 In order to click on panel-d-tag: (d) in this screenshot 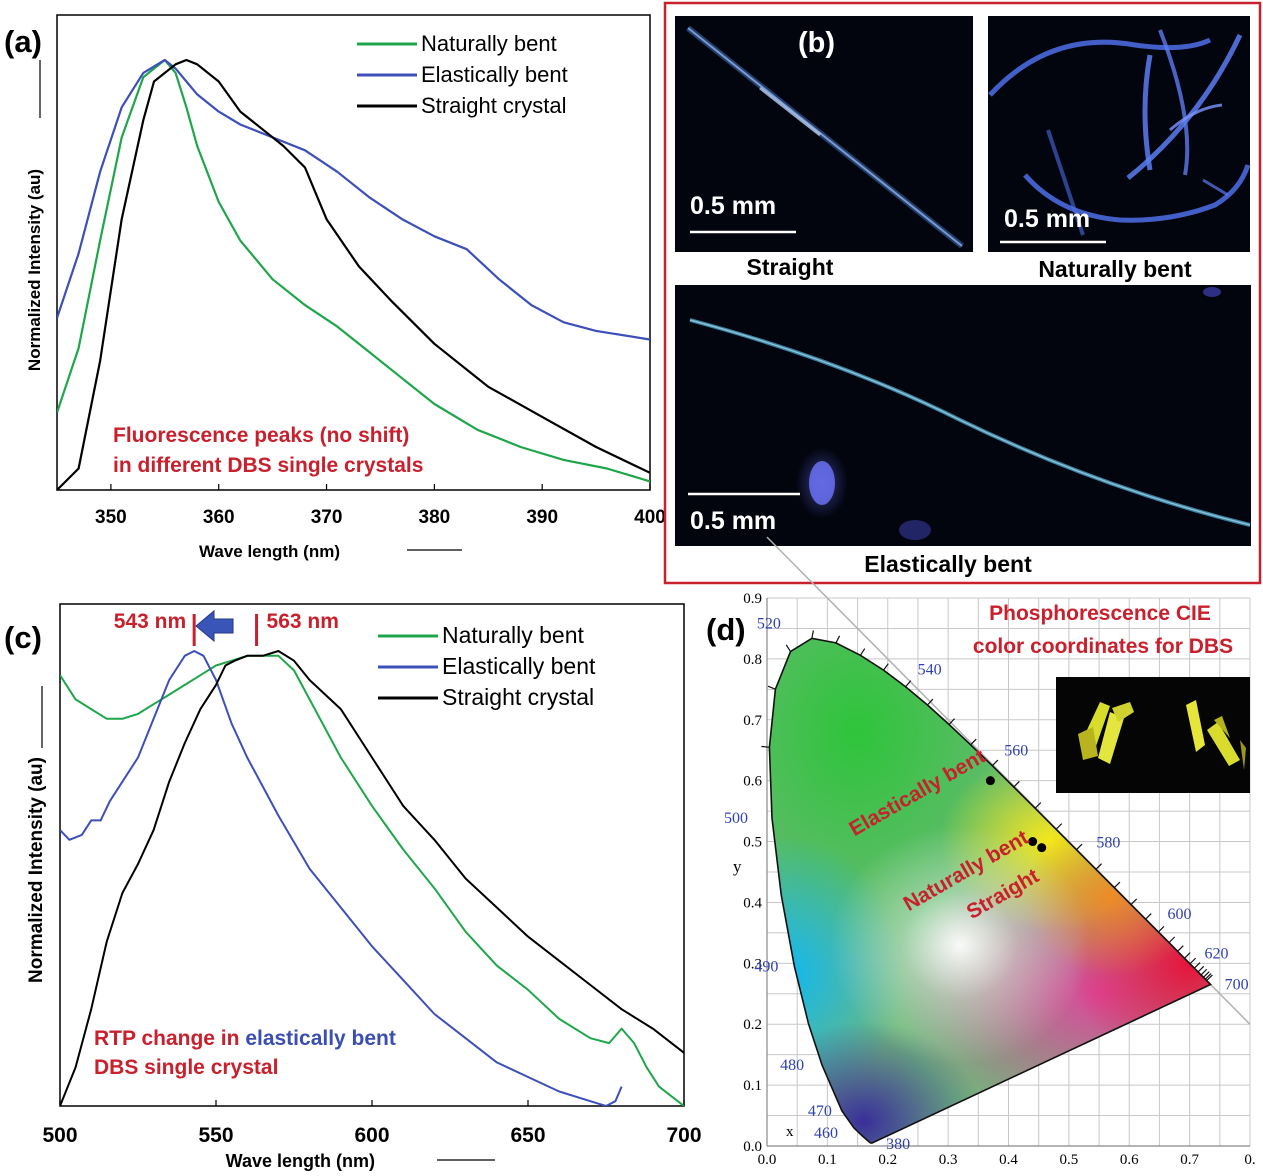, I will do `click(726, 629)`.